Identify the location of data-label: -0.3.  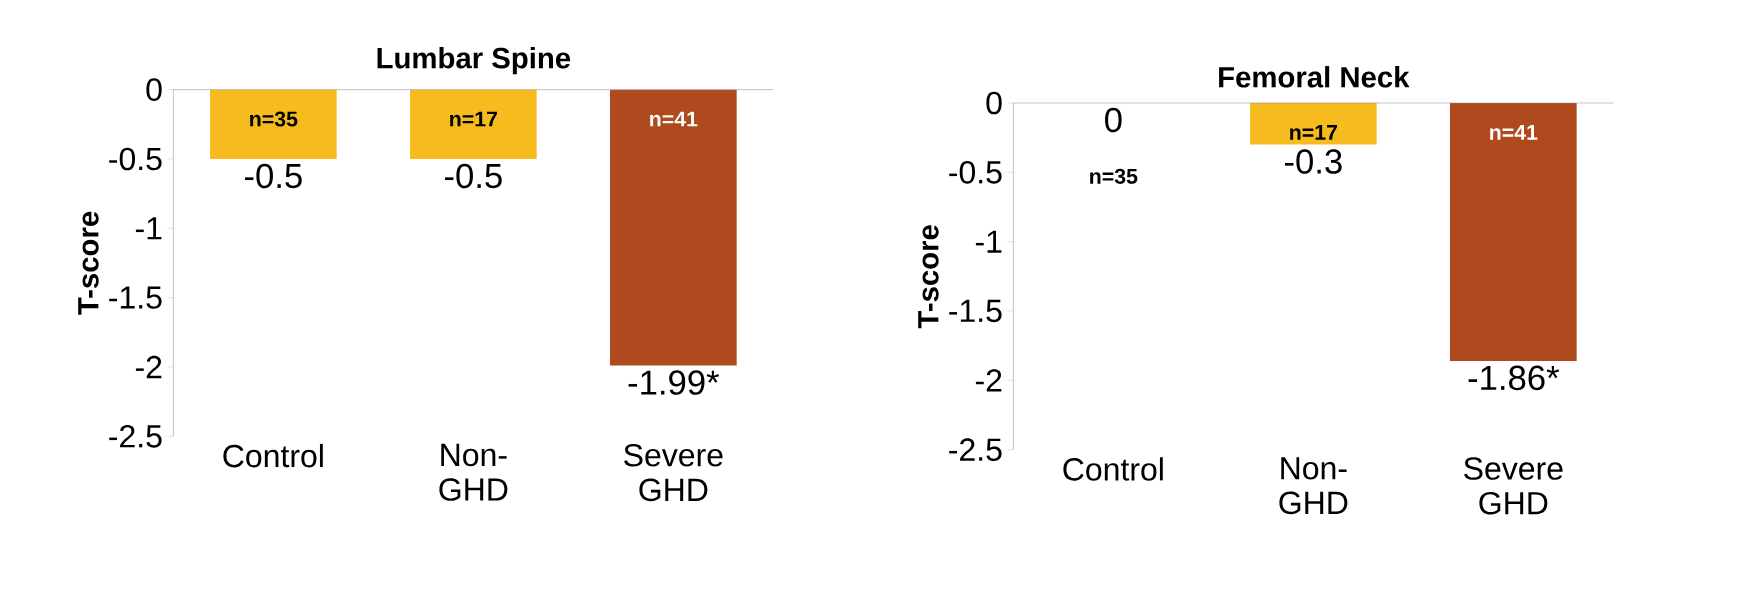
(1313, 161).